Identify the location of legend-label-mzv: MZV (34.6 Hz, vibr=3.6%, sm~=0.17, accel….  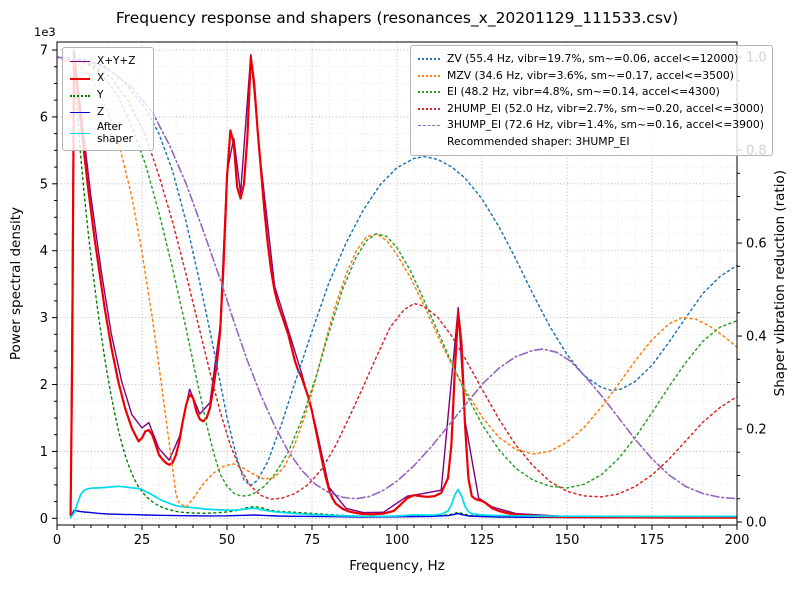
(590, 75).